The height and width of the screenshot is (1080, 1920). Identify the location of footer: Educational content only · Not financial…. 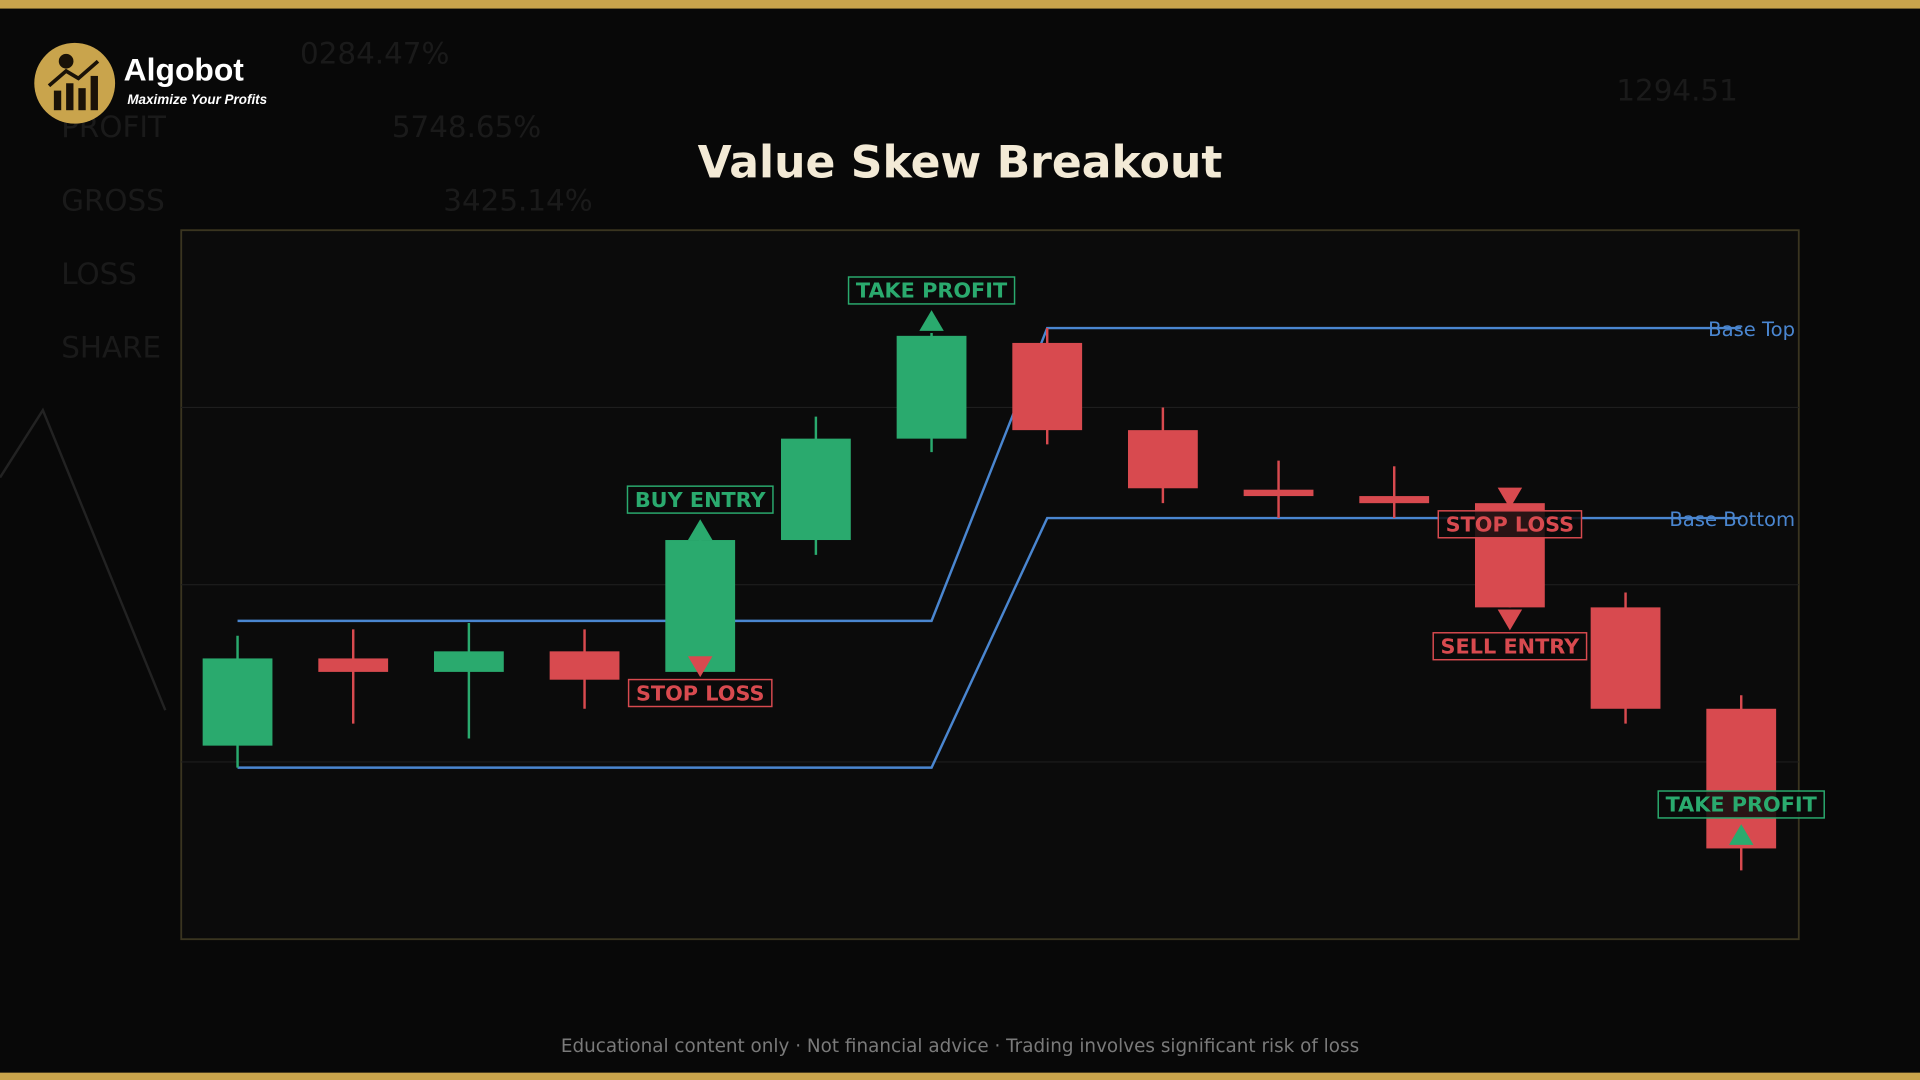
(960, 1046).